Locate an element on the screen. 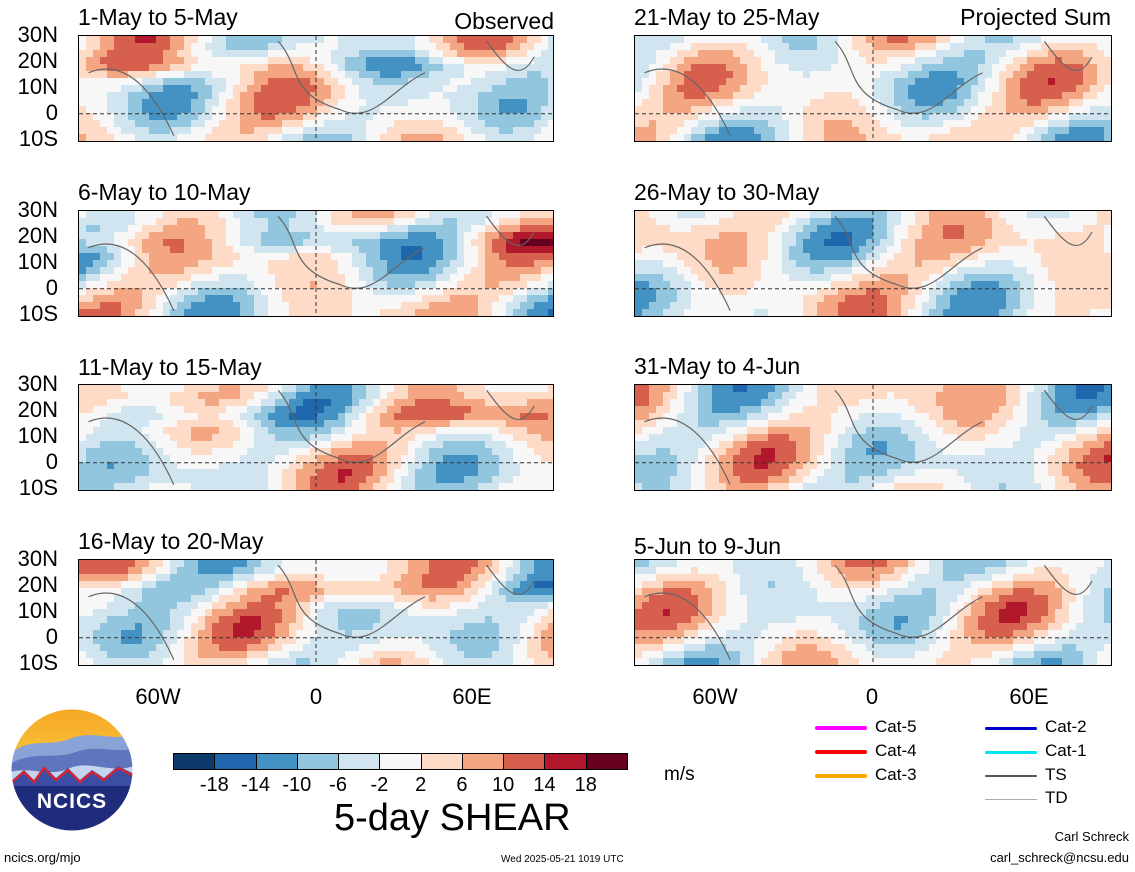 The width and height of the screenshot is (1135, 872). legend-label: Cat-4 is located at coordinates (896, 750).